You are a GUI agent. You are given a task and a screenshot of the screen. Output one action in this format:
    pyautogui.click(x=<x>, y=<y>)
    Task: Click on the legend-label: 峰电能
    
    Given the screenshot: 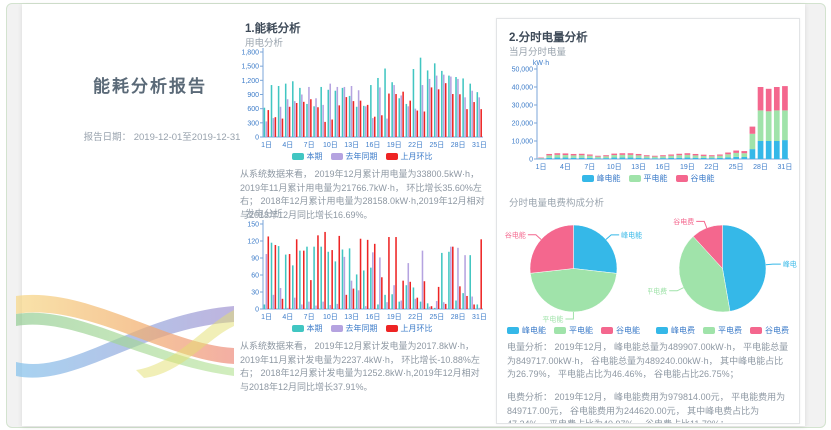 What is the action you would take?
    pyautogui.click(x=534, y=330)
    